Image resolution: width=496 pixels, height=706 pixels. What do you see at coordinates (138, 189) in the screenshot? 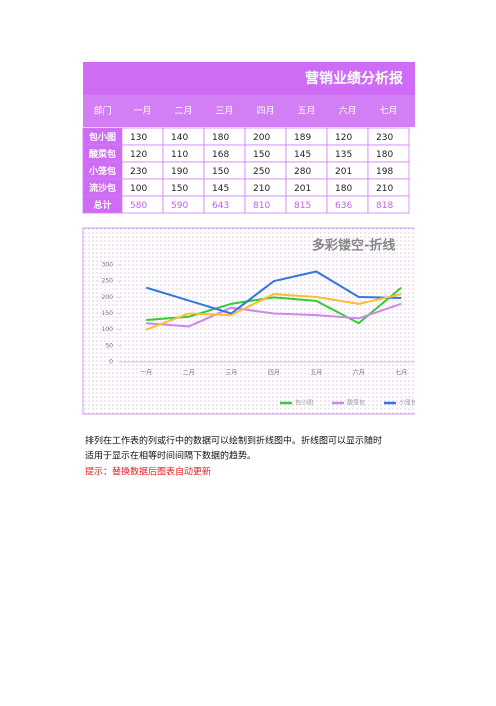
I see `cell-value: 100` at bounding box center [138, 189].